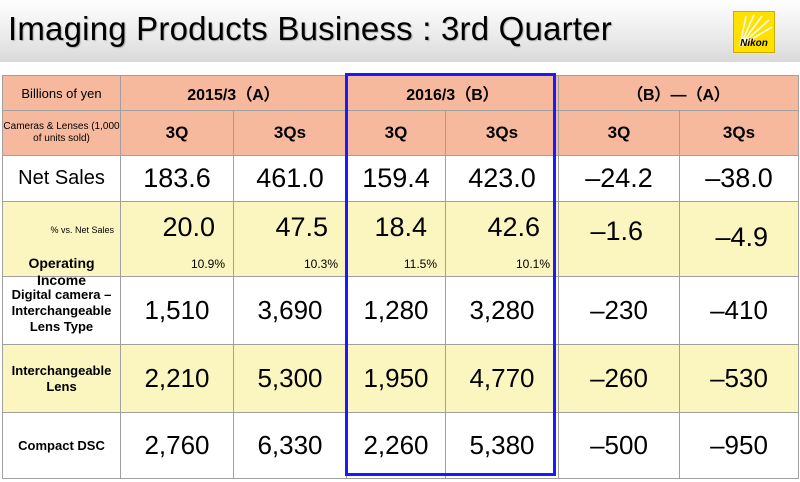  What do you see at coordinates (233, 93) in the screenshot?
I see `header-2015: 2015/3（A）` at bounding box center [233, 93].